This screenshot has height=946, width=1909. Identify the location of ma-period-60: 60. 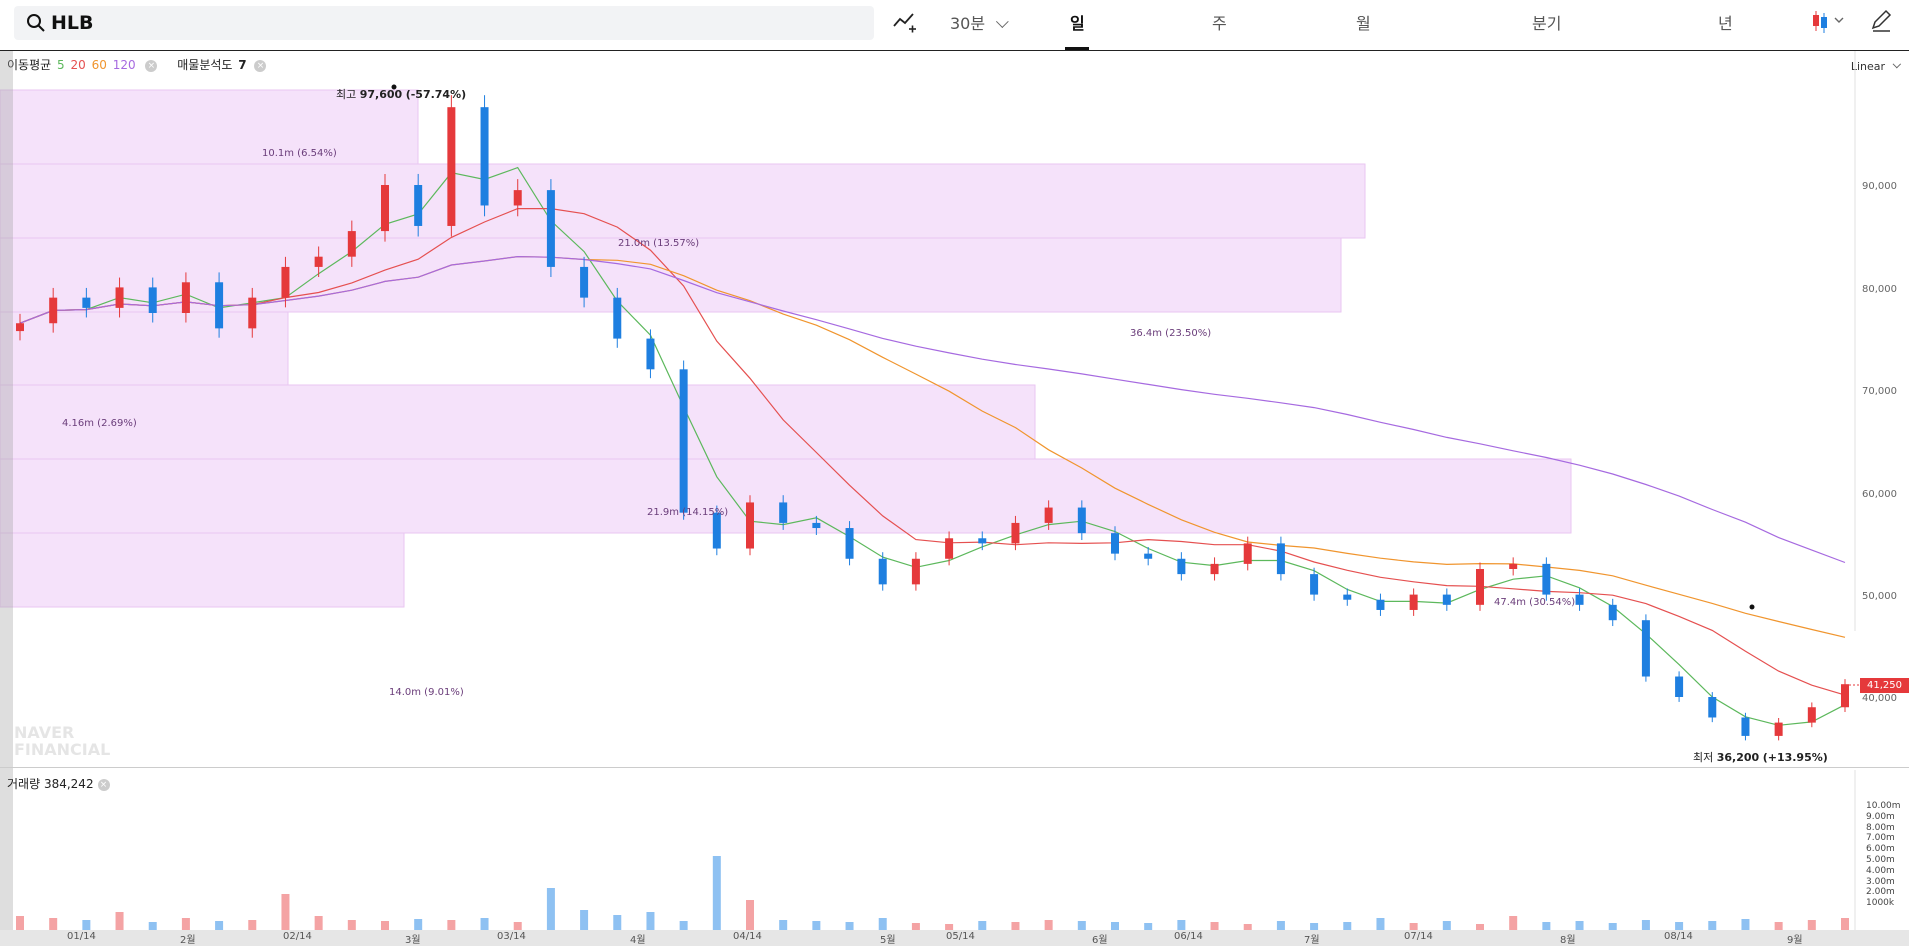
(99, 65).